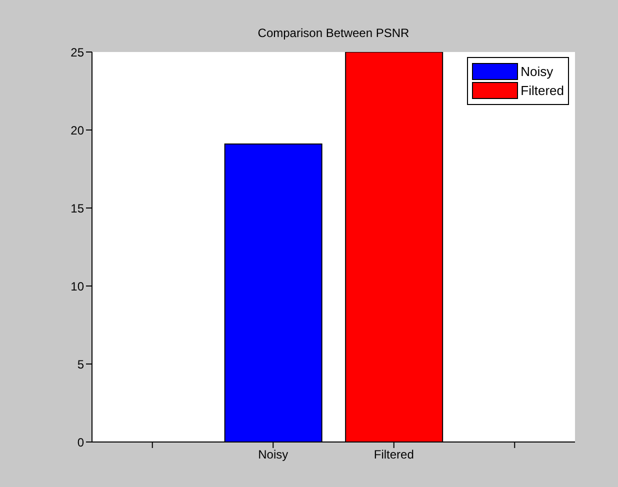 Image resolution: width=618 pixels, height=487 pixels. I want to click on legend-label: Noisy, so click(537, 71).